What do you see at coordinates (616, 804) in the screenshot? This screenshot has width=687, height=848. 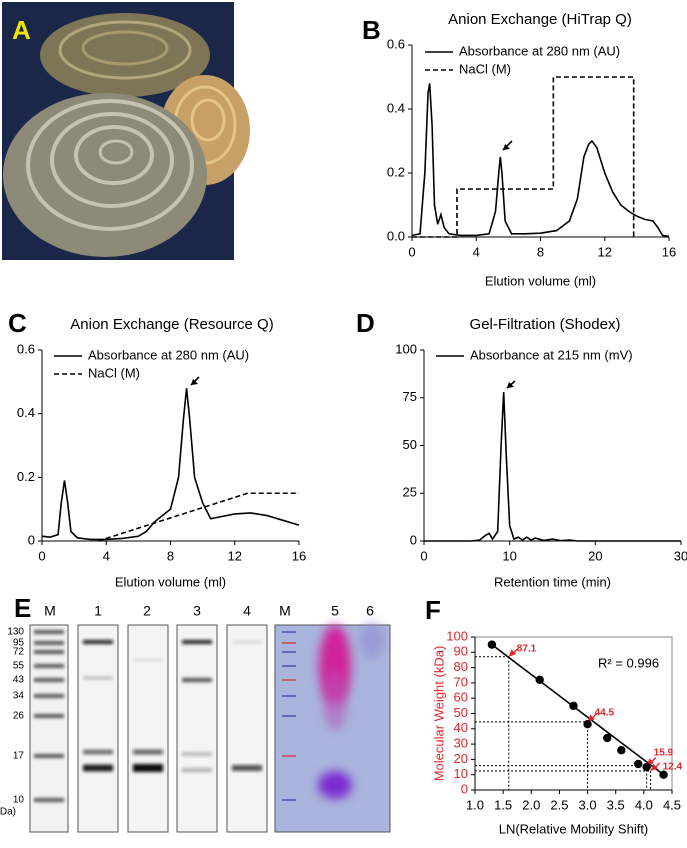 I see `x-tick-label: 3.5` at bounding box center [616, 804].